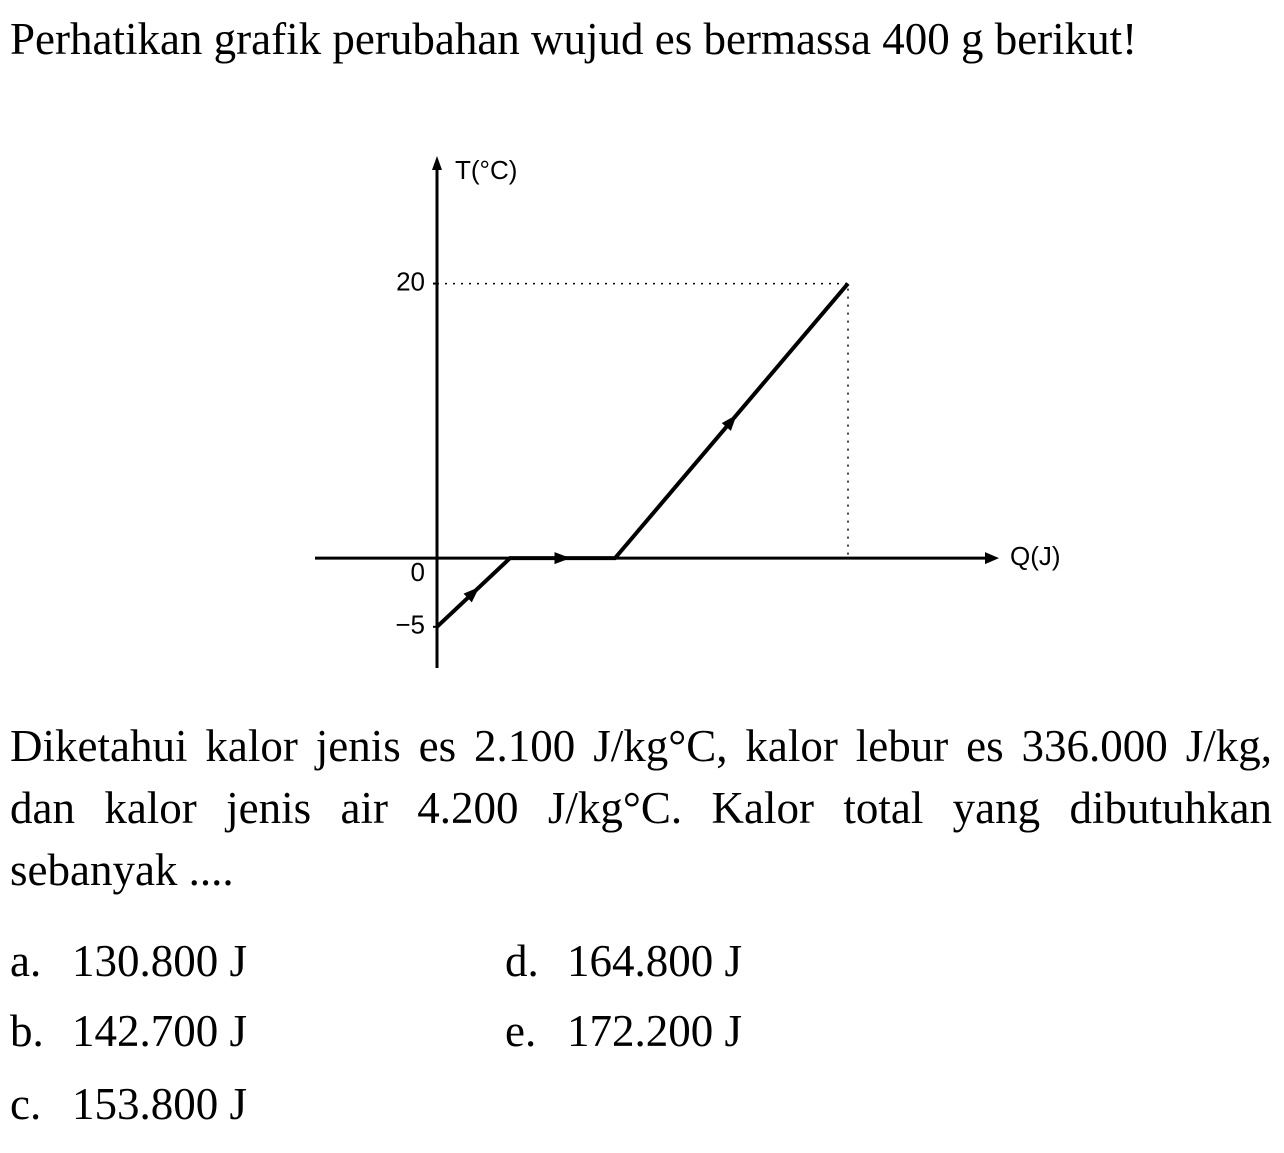 This screenshot has width=1284, height=1153. Describe the element at coordinates (410, 281) in the screenshot. I see `y-tick-label: 20` at that location.